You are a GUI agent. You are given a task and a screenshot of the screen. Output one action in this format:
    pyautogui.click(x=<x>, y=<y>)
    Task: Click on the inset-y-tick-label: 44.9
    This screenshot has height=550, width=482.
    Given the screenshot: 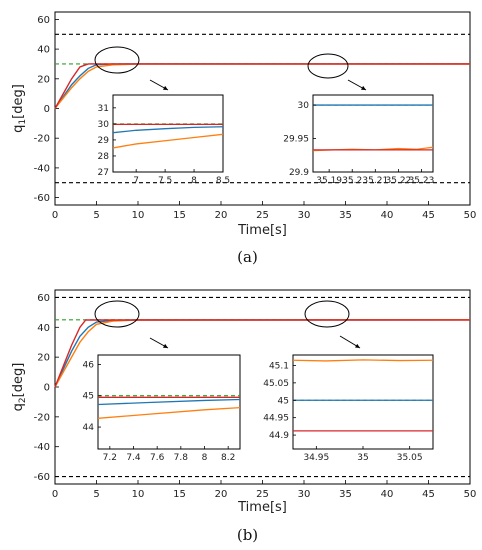 What is the action you would take?
    pyautogui.click(x=279, y=436)
    